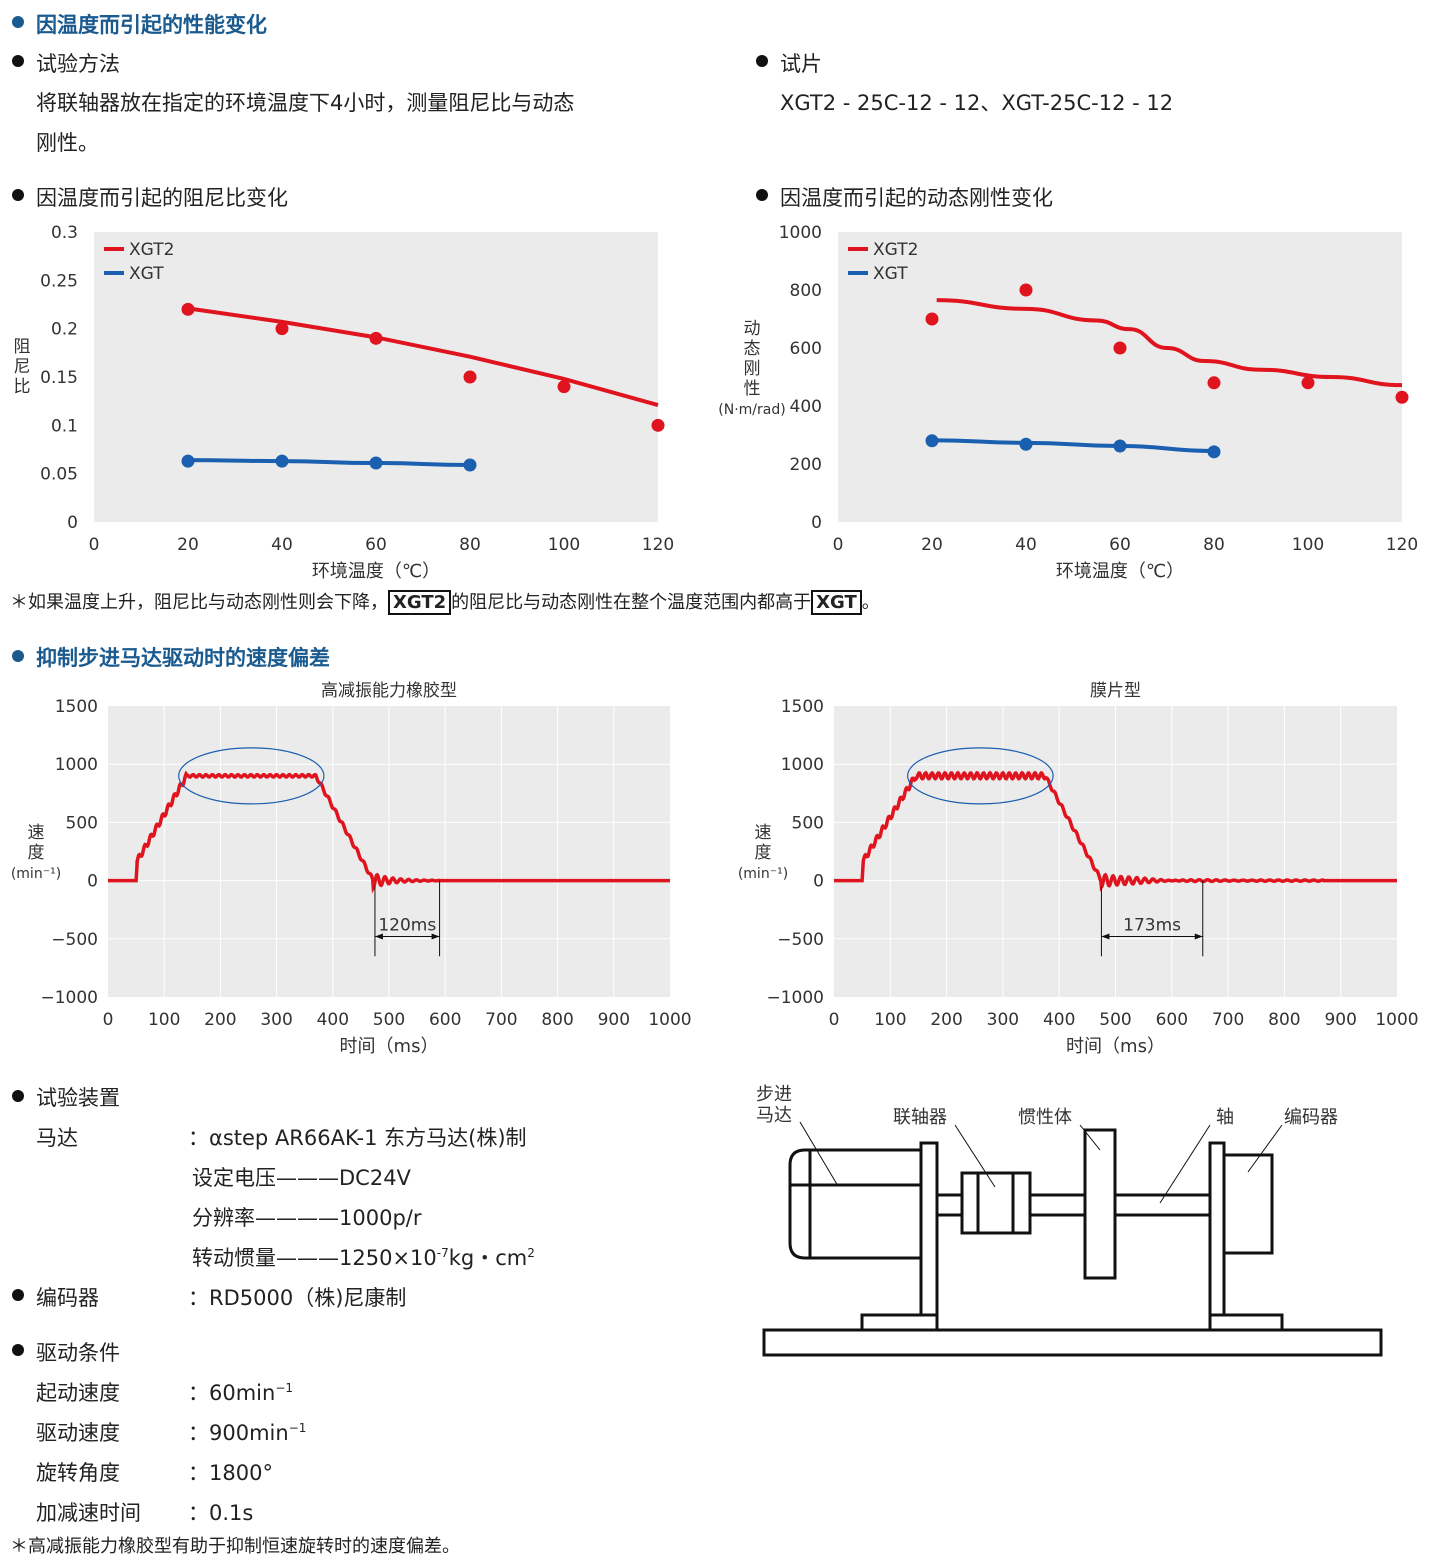  Describe the element at coordinates (445, 1020) in the screenshot. I see `x-tick-label: 600` at that location.